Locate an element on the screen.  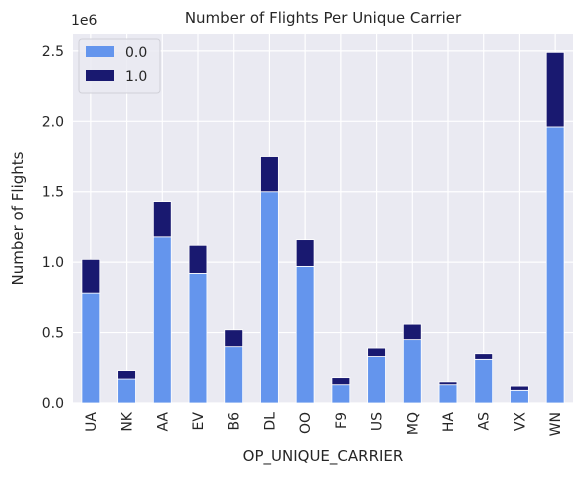
x-tick-label: EV is located at coordinates (199, 421).